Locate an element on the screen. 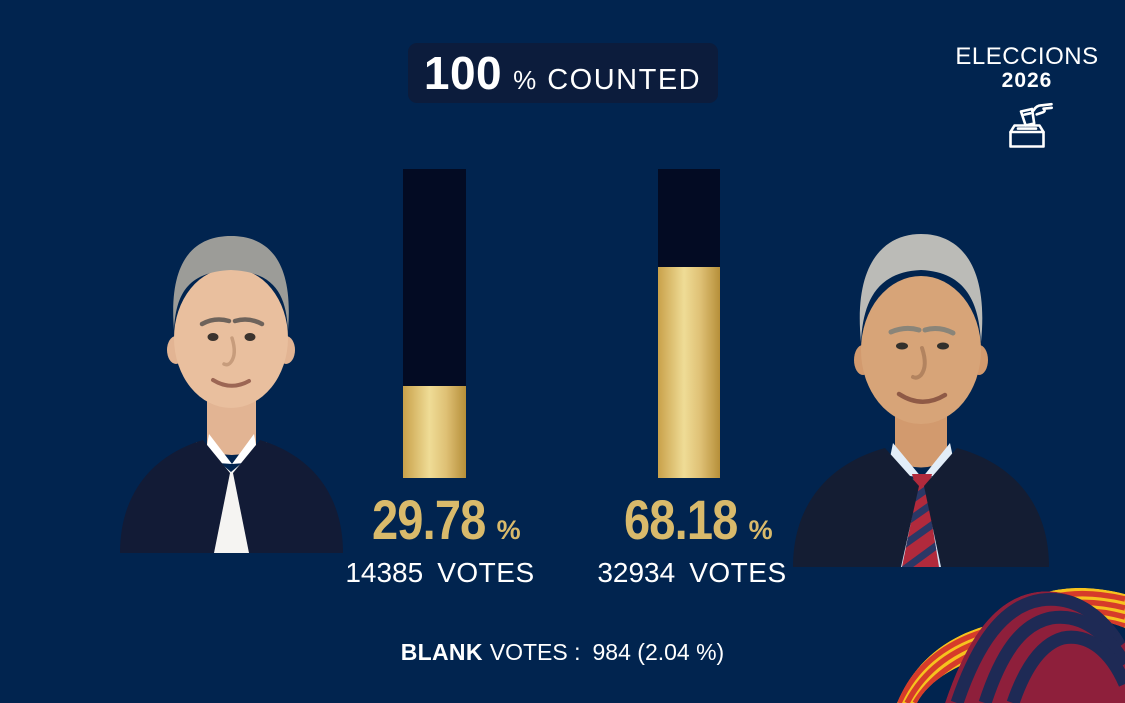 Image resolution: width=1125 pixels, height=703 pixels. bar-left-track is located at coordinates (434, 323).